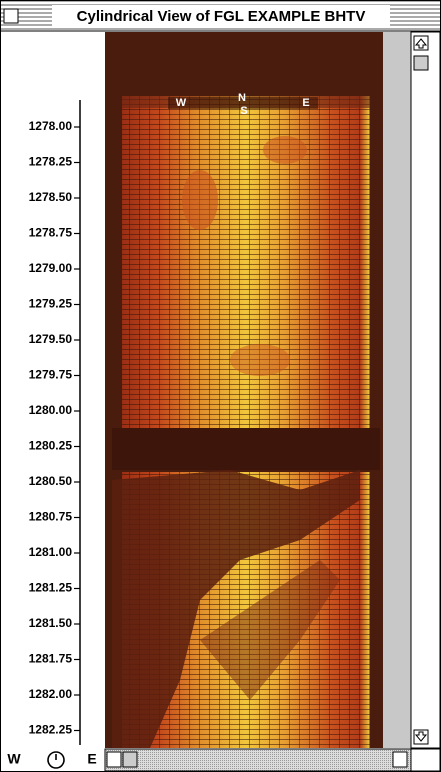 The width and height of the screenshot is (441, 772). I want to click on compass-label: W, so click(181, 103).